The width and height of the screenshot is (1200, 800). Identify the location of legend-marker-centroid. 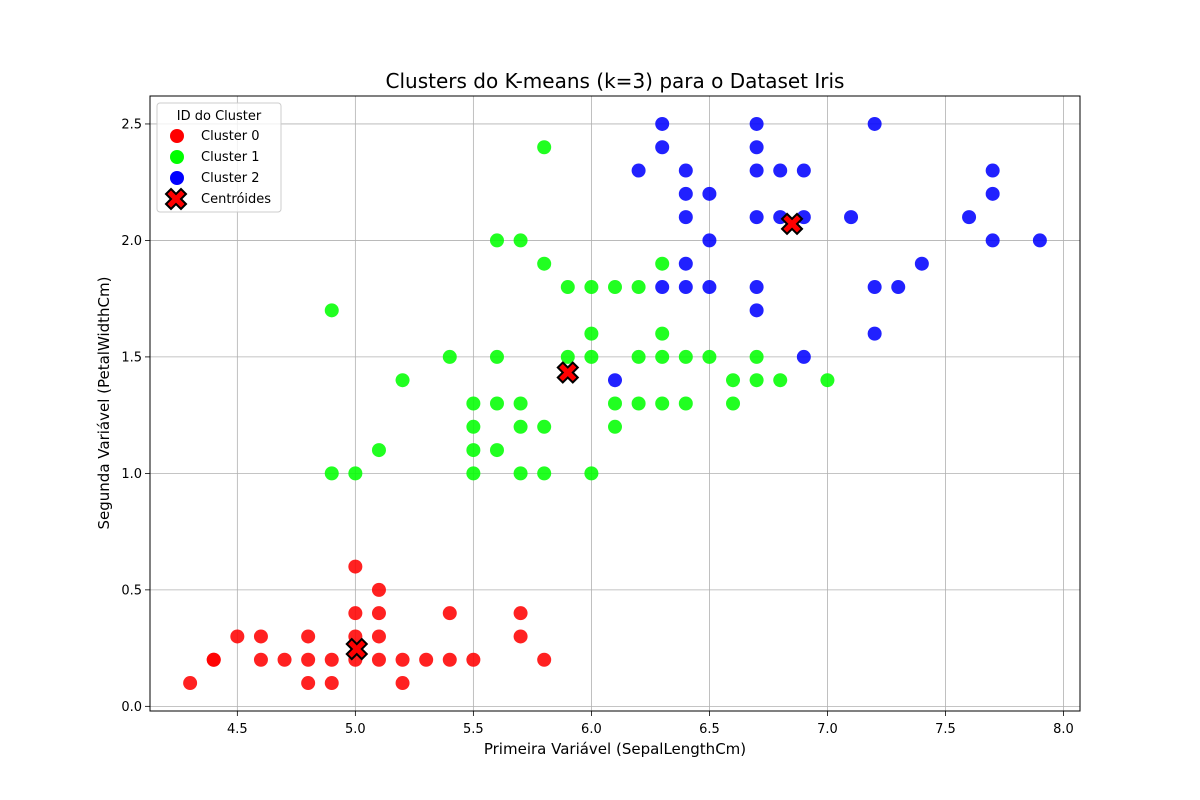
(176, 199).